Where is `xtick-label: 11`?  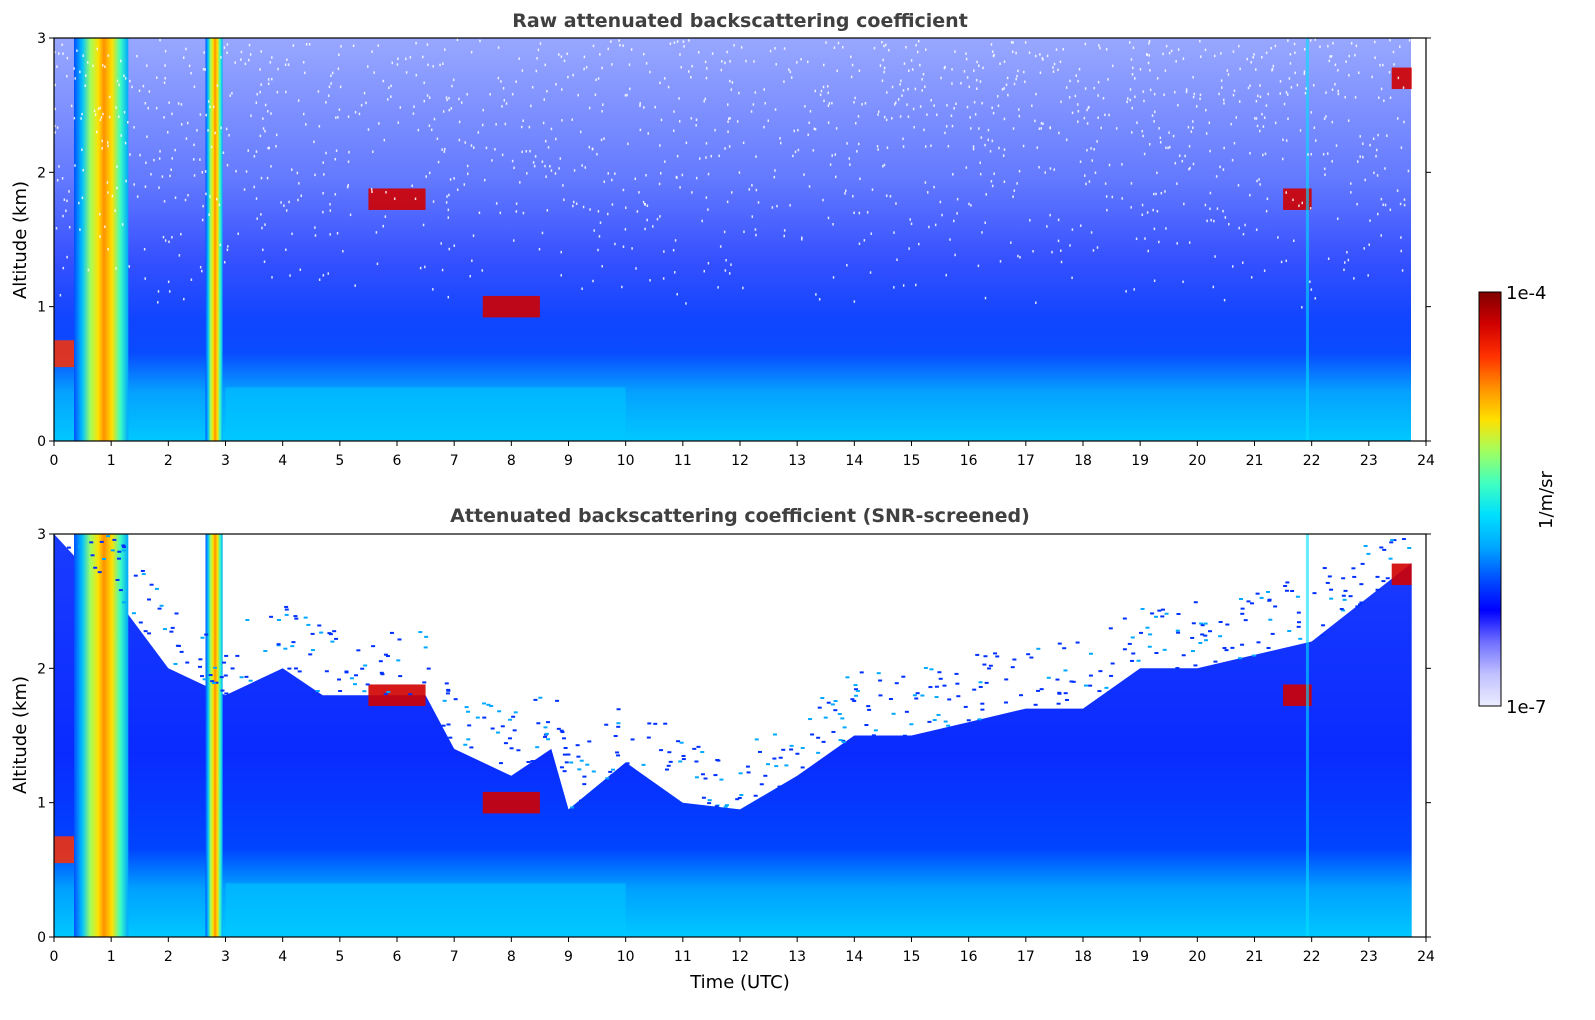 xtick-label: 11 is located at coordinates (683, 461).